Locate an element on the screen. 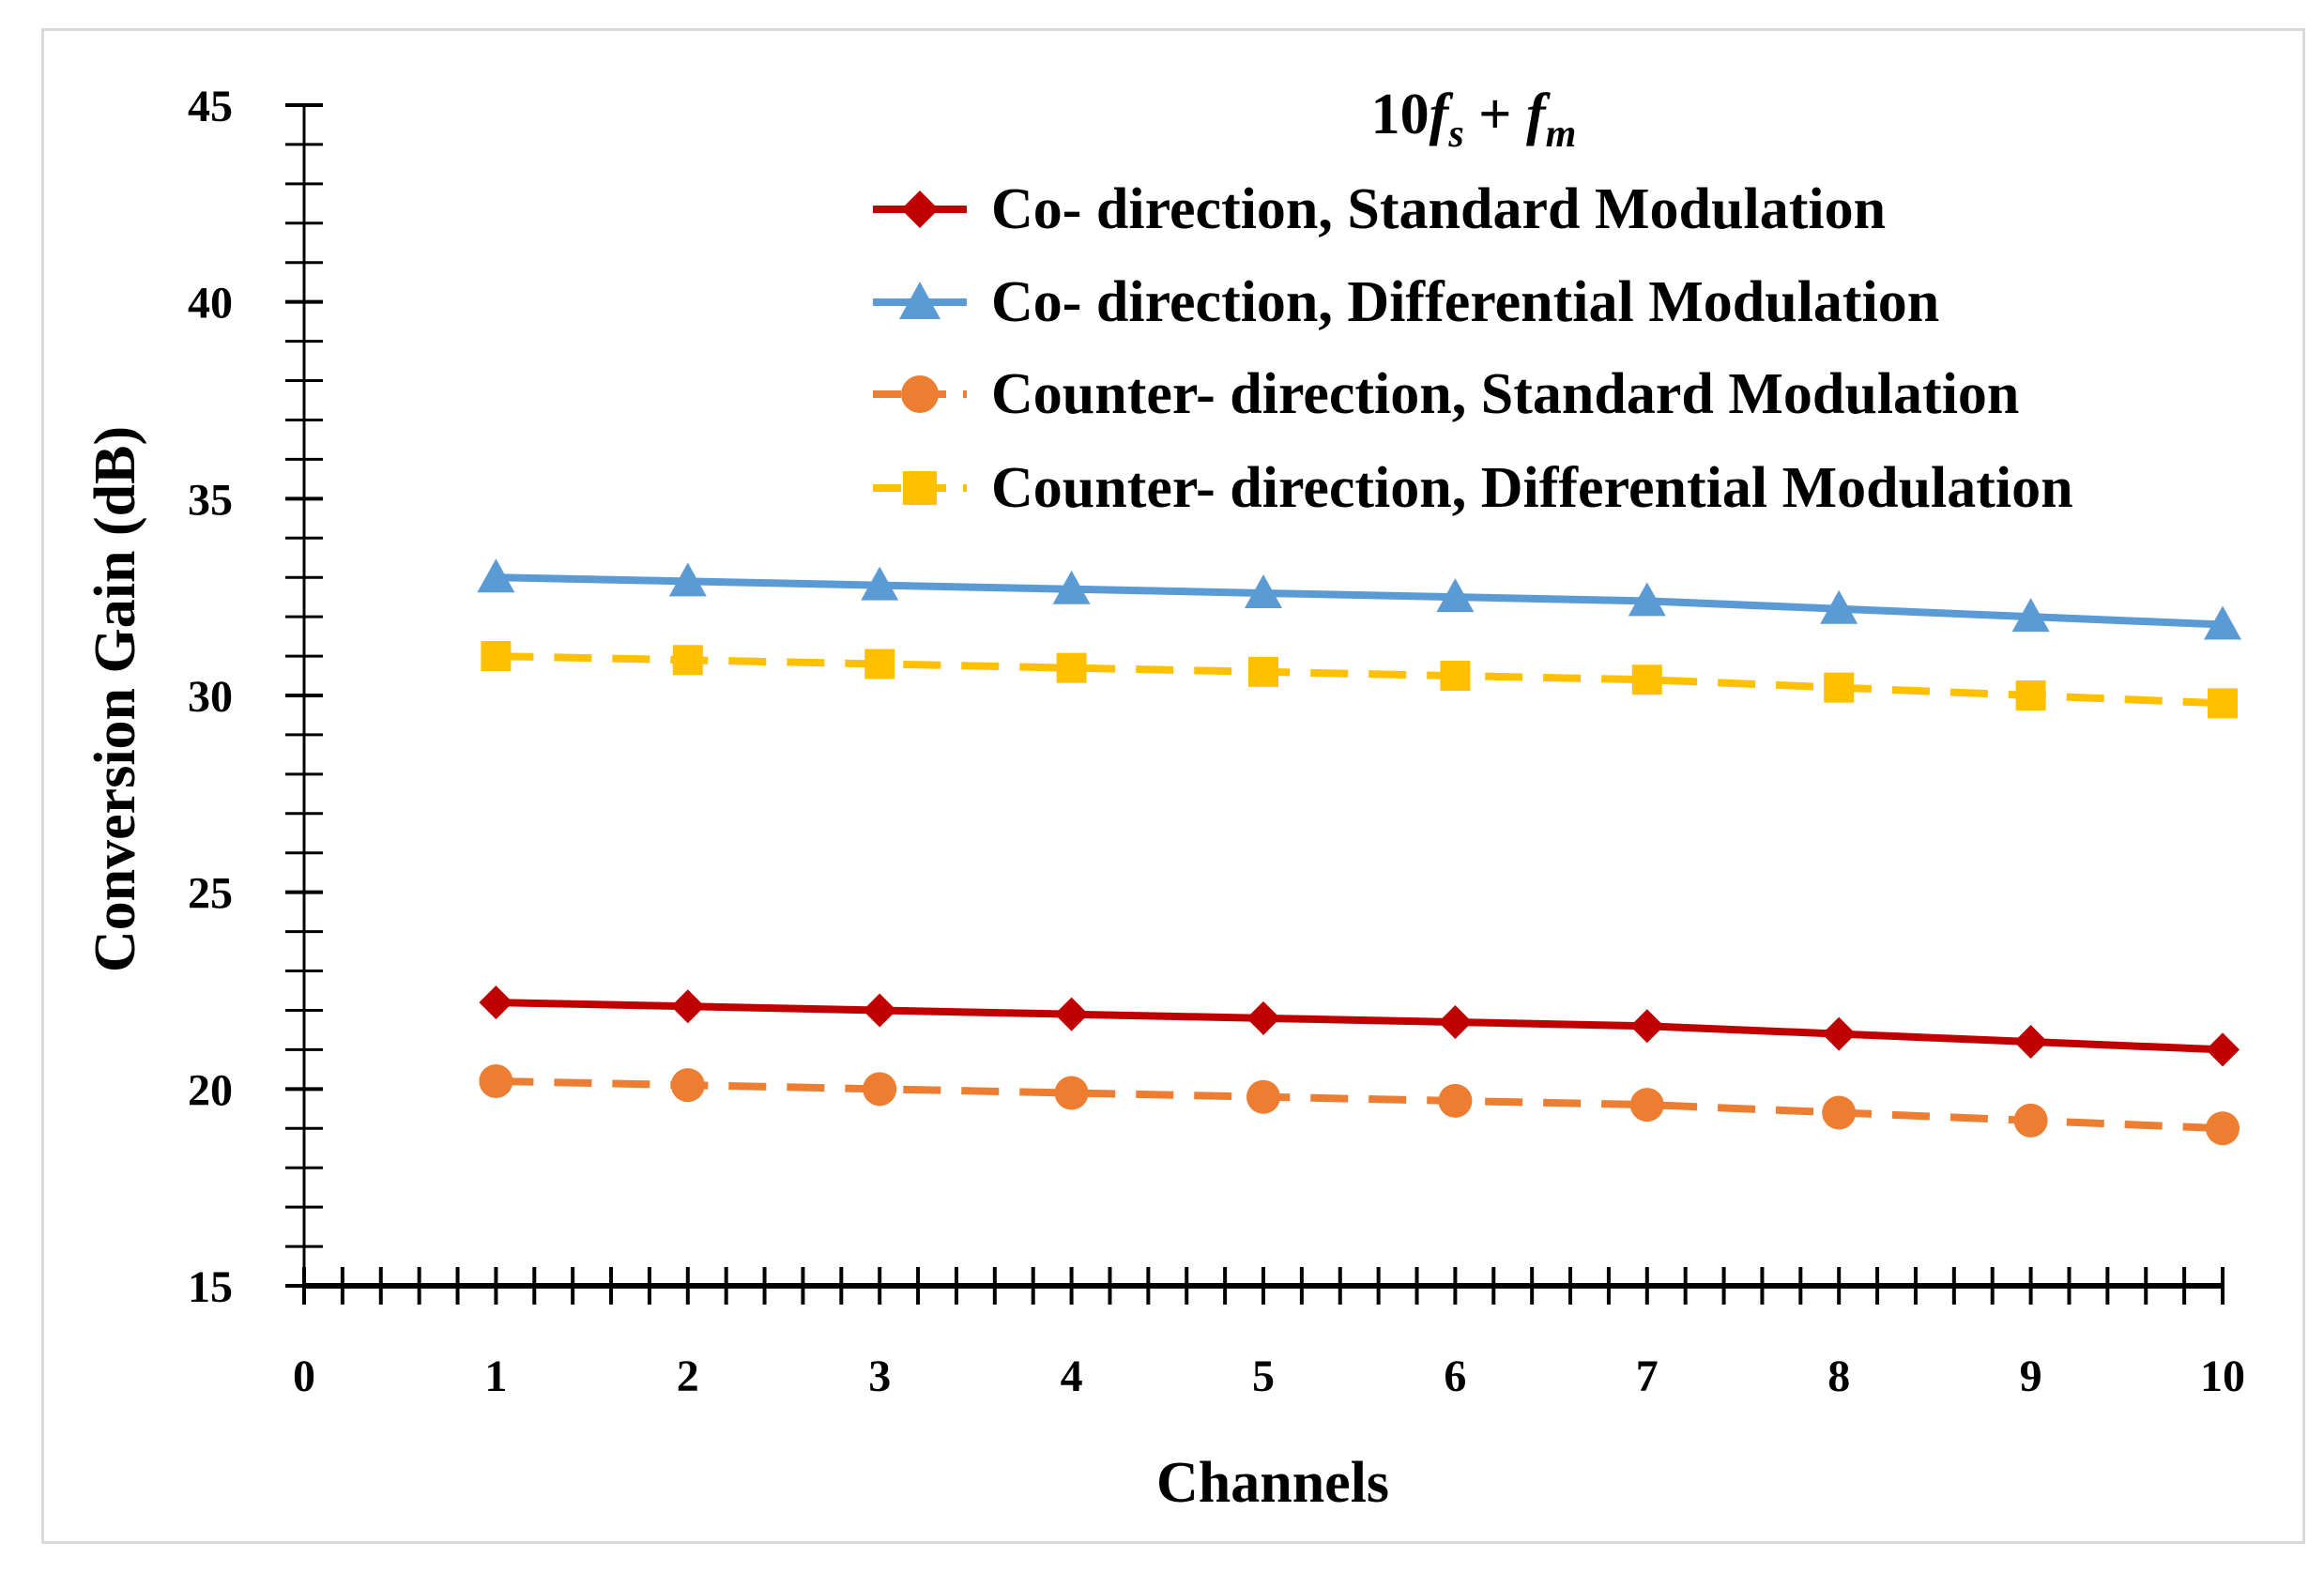 This screenshot has width=2324, height=1573. legend-item: Co- direction, Standard Modulation is located at coordinates (1379, 209).